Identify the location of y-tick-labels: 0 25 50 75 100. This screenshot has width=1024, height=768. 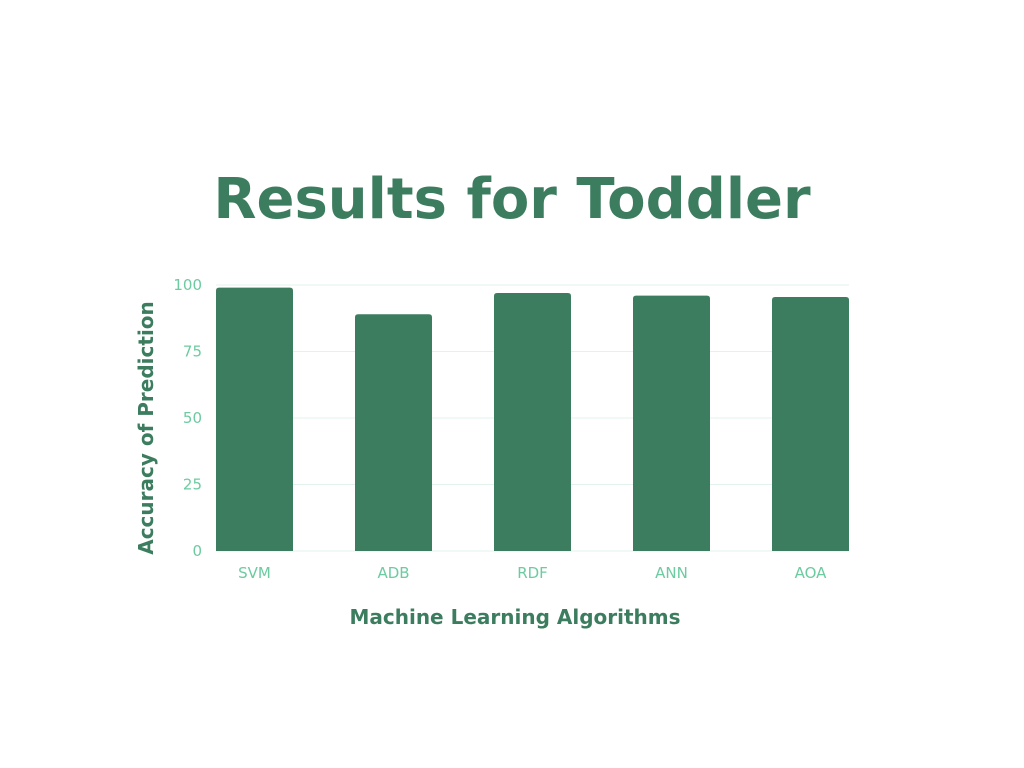
(187, 418).